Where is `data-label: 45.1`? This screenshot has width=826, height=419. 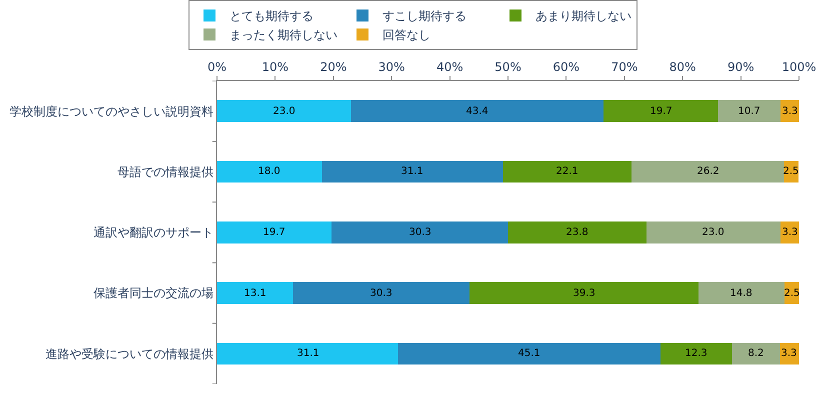
data-label: 45.1 is located at coordinates (529, 353).